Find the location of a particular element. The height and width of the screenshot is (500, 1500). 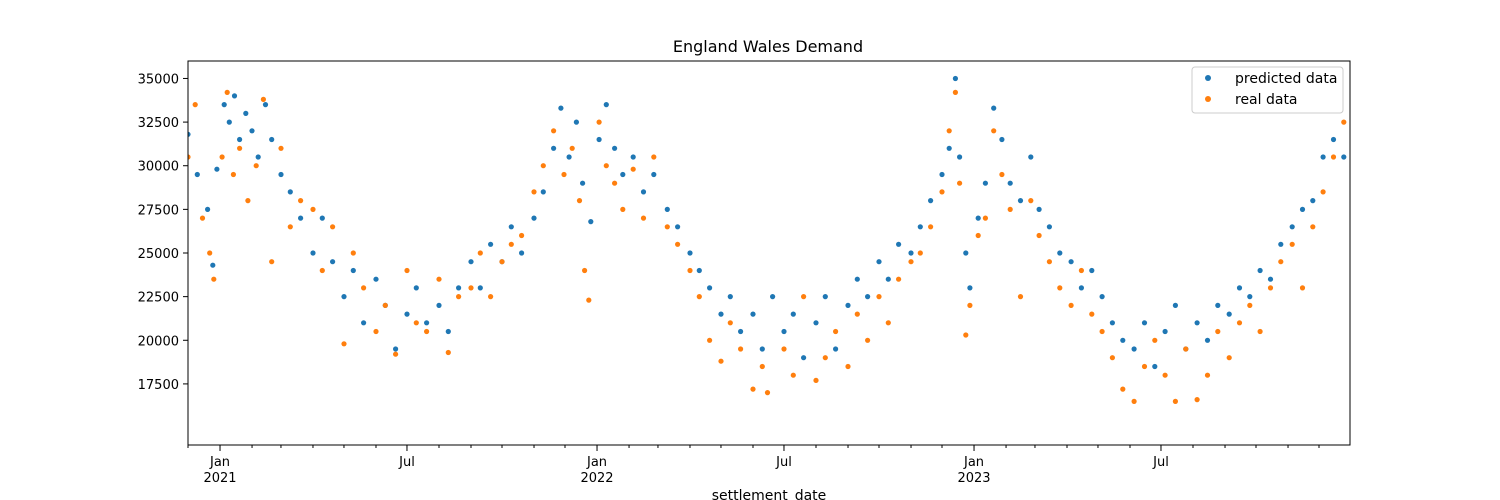

y-tick-label: 35000 is located at coordinates (158, 79).